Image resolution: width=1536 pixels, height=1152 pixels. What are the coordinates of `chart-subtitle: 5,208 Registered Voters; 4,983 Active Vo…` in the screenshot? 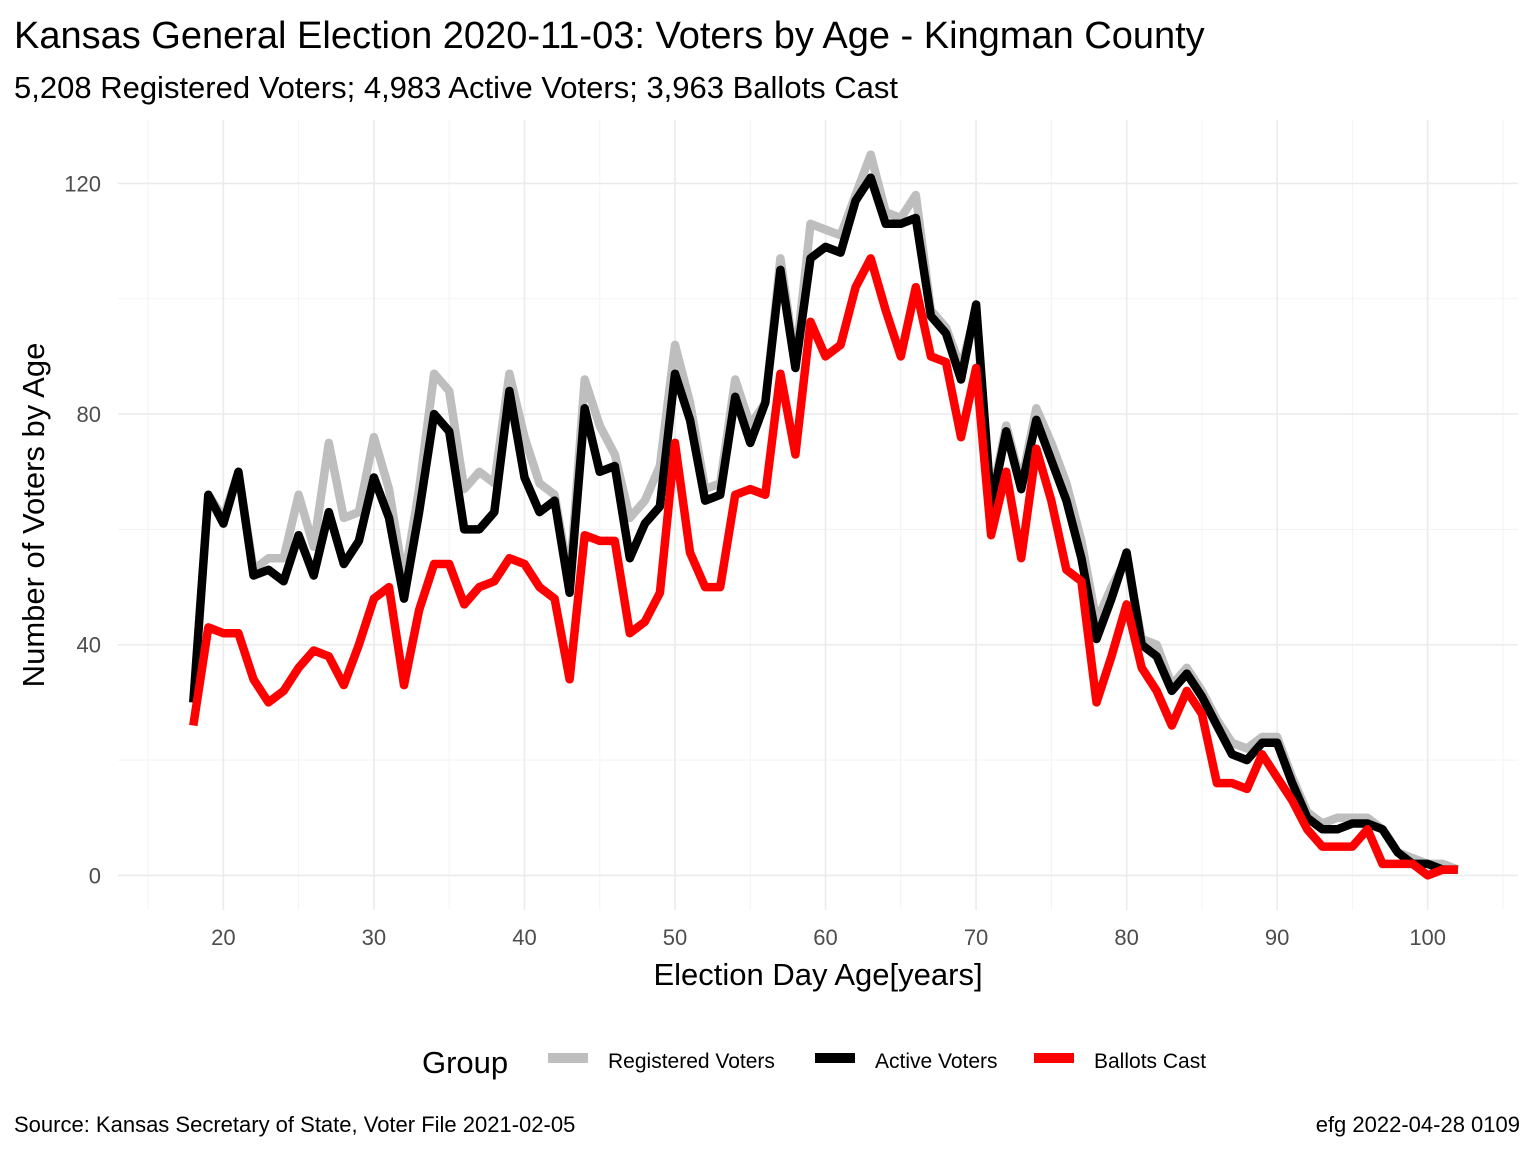 It's located at (456, 87).